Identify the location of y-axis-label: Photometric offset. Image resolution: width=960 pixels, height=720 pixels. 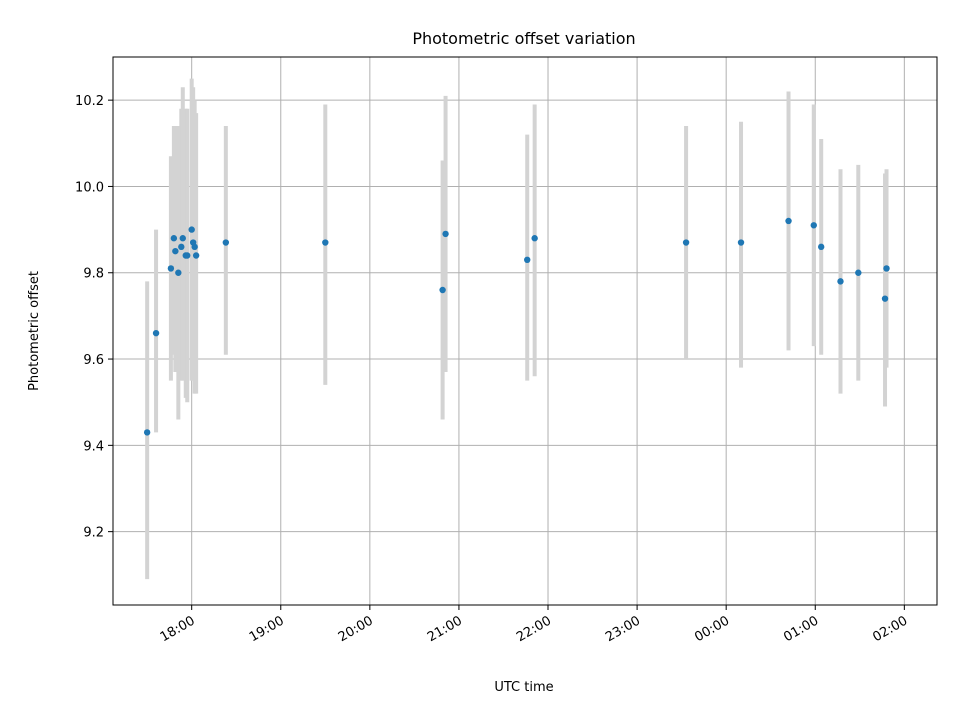
(34, 331).